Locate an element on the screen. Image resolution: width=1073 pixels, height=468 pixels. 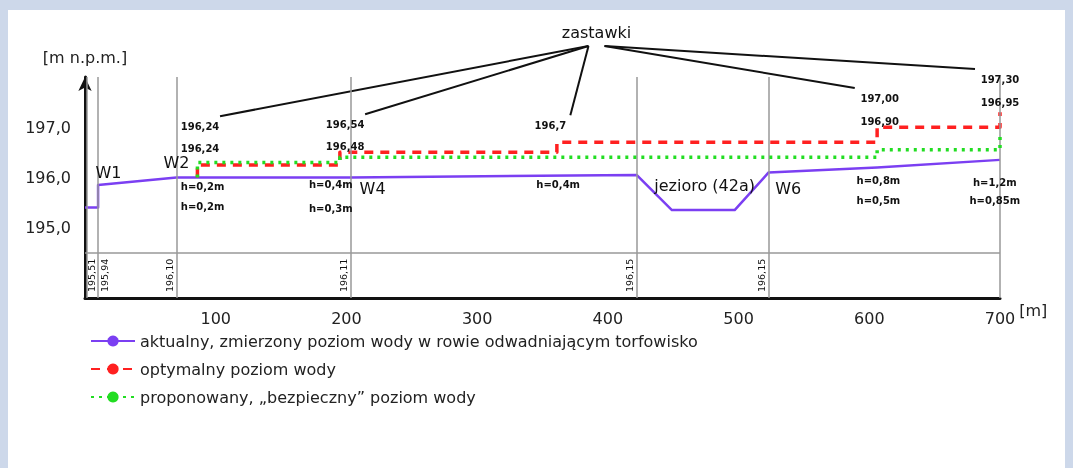
annotation: 195,94 is located at coordinates (105, 275).